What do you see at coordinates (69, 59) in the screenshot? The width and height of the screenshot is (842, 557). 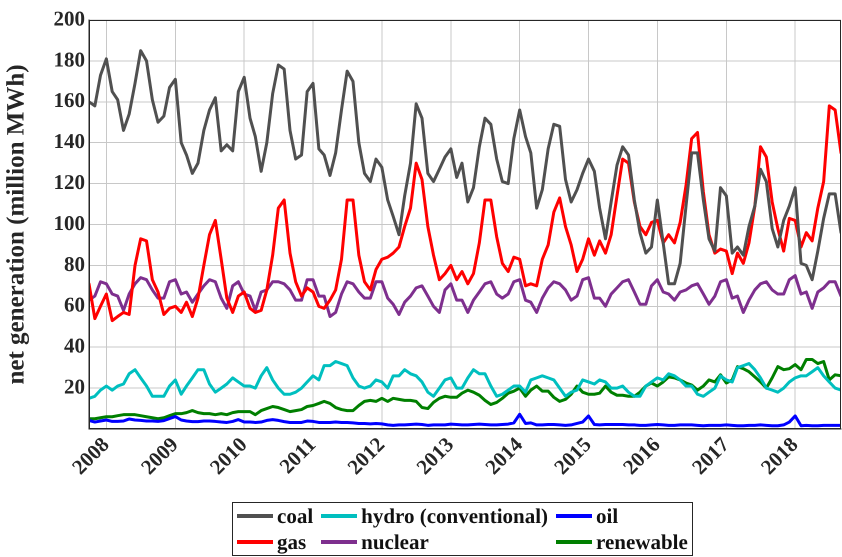 I see `y-tick-label: 180` at bounding box center [69, 59].